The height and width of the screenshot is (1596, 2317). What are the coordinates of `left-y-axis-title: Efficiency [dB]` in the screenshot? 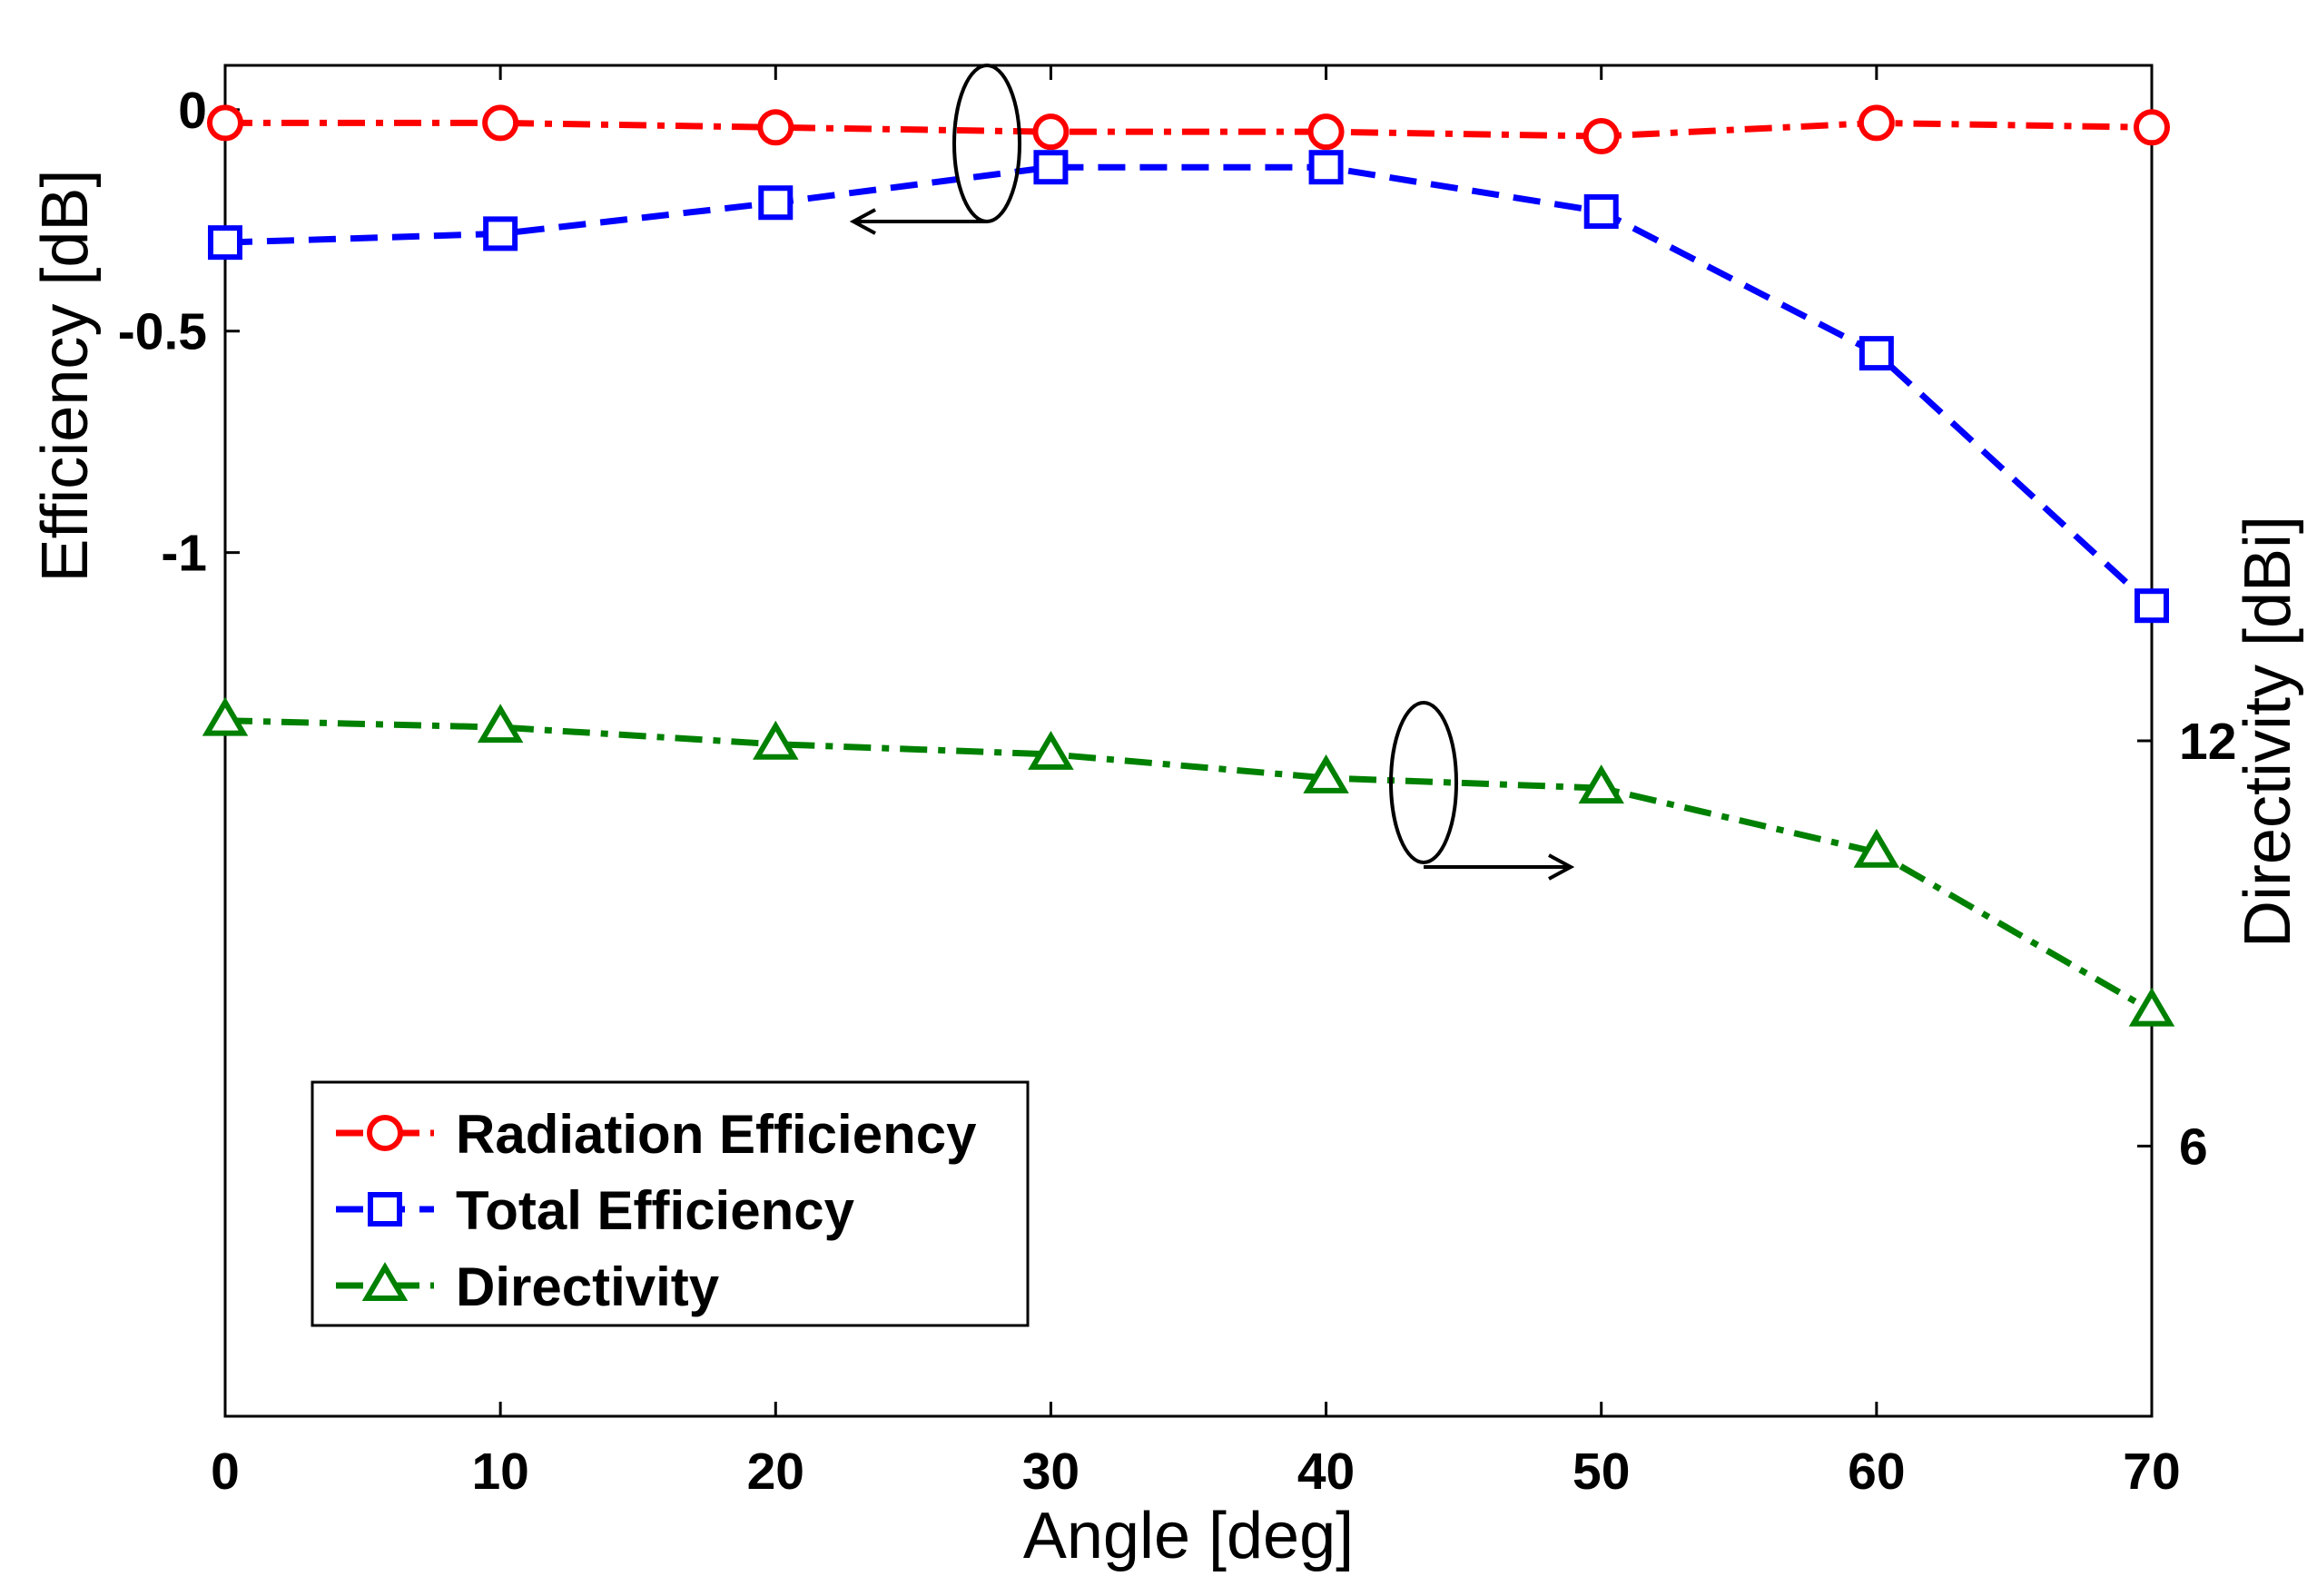 It's located at (65, 376).